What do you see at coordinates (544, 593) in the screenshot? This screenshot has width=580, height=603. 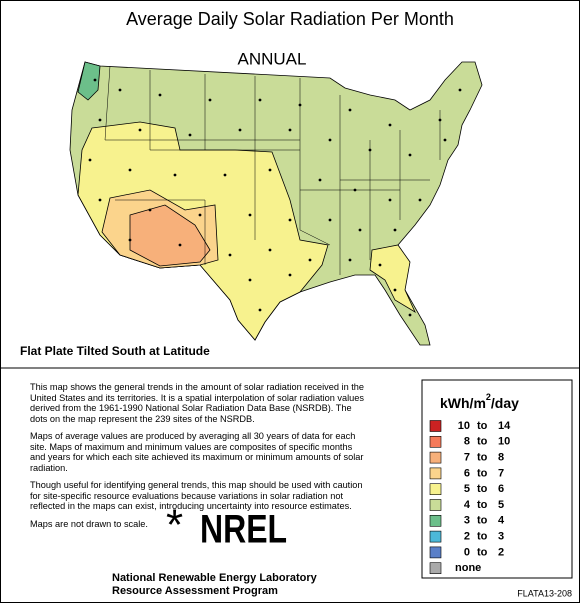 I see `figure-code: FLATA13-208` at bounding box center [544, 593].